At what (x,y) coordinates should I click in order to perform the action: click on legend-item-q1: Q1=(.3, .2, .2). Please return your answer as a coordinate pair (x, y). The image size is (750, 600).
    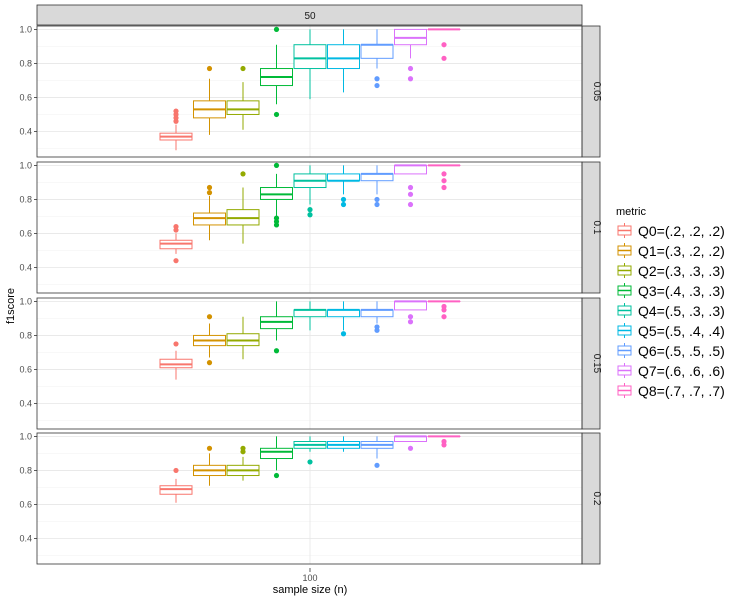
    Looking at the image, I should click on (670, 250).